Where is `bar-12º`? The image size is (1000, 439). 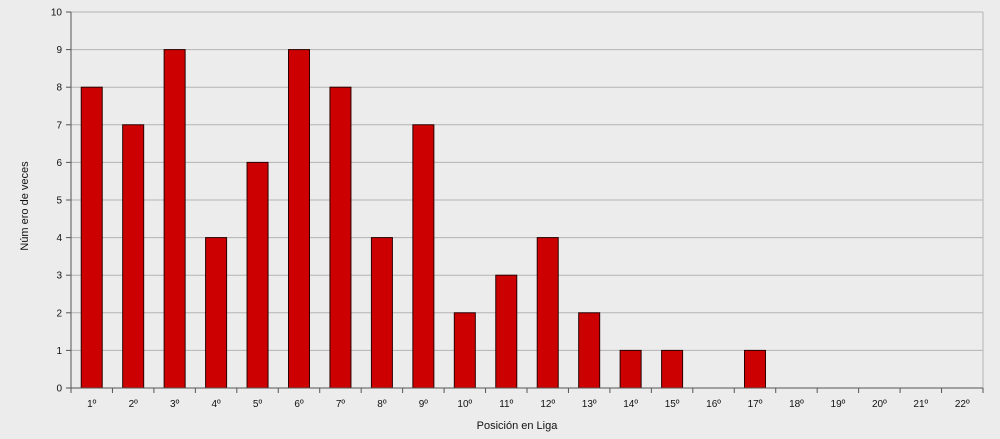 bar-12º is located at coordinates (547, 313).